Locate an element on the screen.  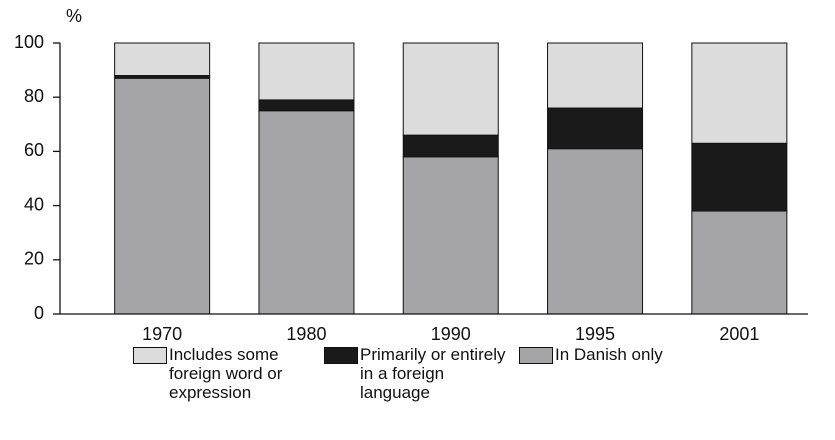
legend-item: In Danish only is located at coordinates (622, 354).